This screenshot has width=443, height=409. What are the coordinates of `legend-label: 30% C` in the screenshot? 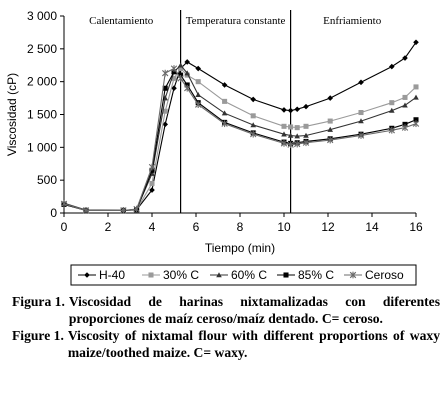 It's located at (181, 275).